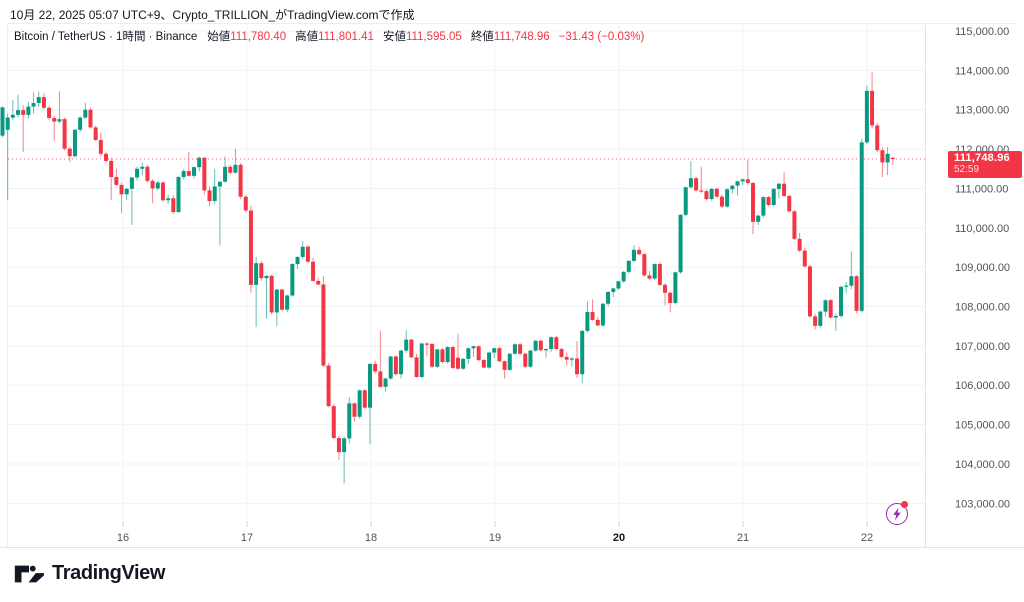 This screenshot has width=1024, height=602. I want to click on price-axis-label: 110,000.00, so click(982, 229).